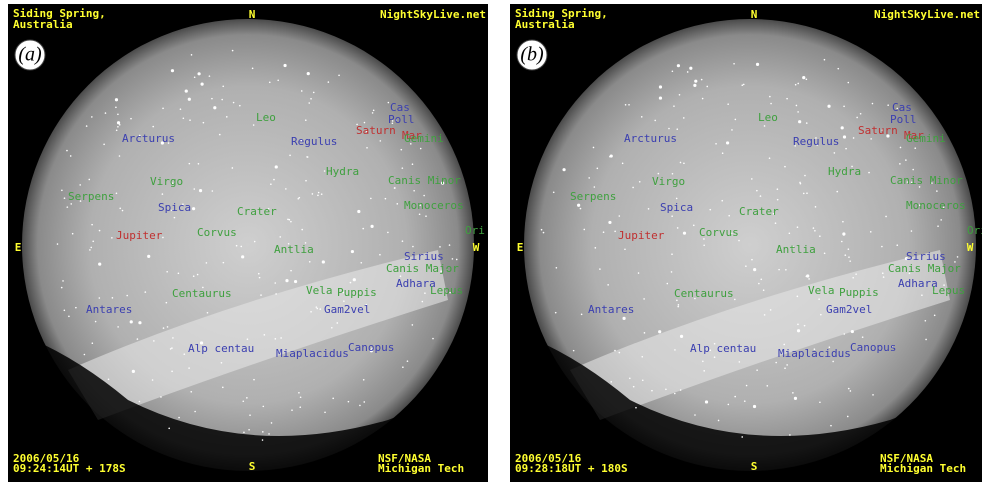 This screenshot has width=982, height=486. I want to click on star-label: Jupiter, so click(139, 235).